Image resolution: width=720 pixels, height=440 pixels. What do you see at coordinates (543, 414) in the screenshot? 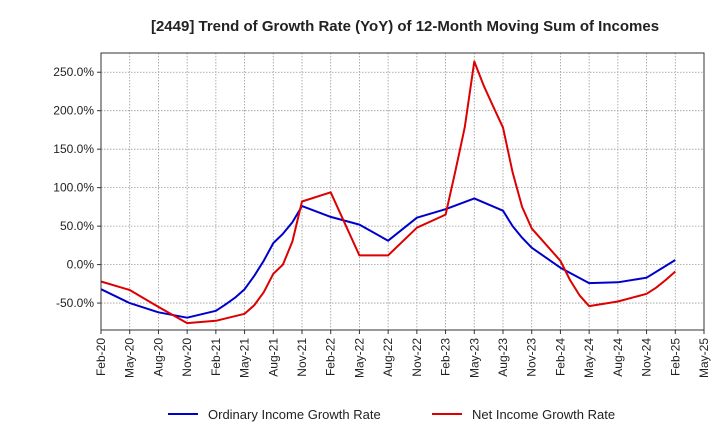
I see `legend-label-2: Net Income Growth Rate` at bounding box center [543, 414].